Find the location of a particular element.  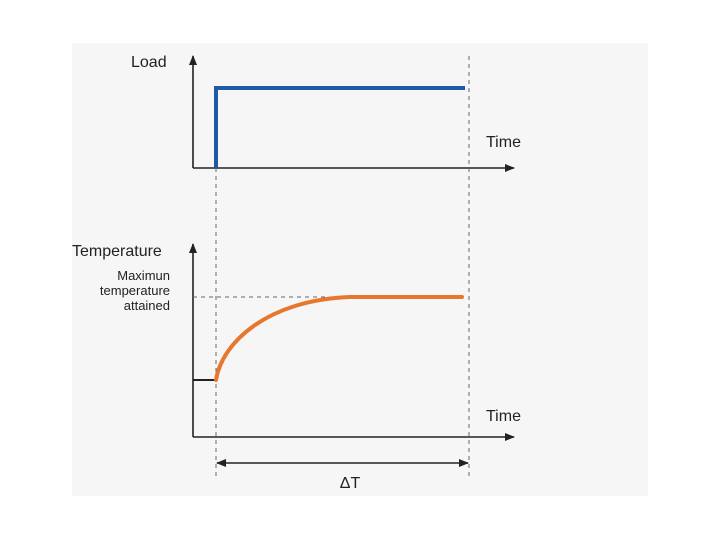

delta-t-label: ΔT is located at coordinates (350, 483).